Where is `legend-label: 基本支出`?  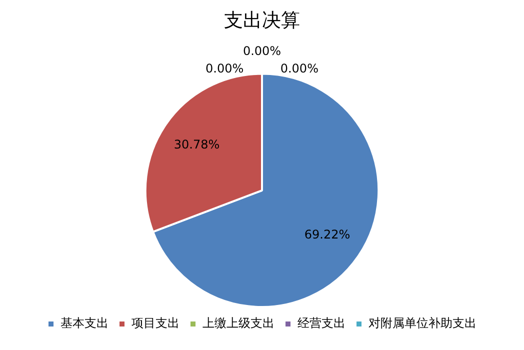 legend-label: 基本支出 is located at coordinates (84, 323).